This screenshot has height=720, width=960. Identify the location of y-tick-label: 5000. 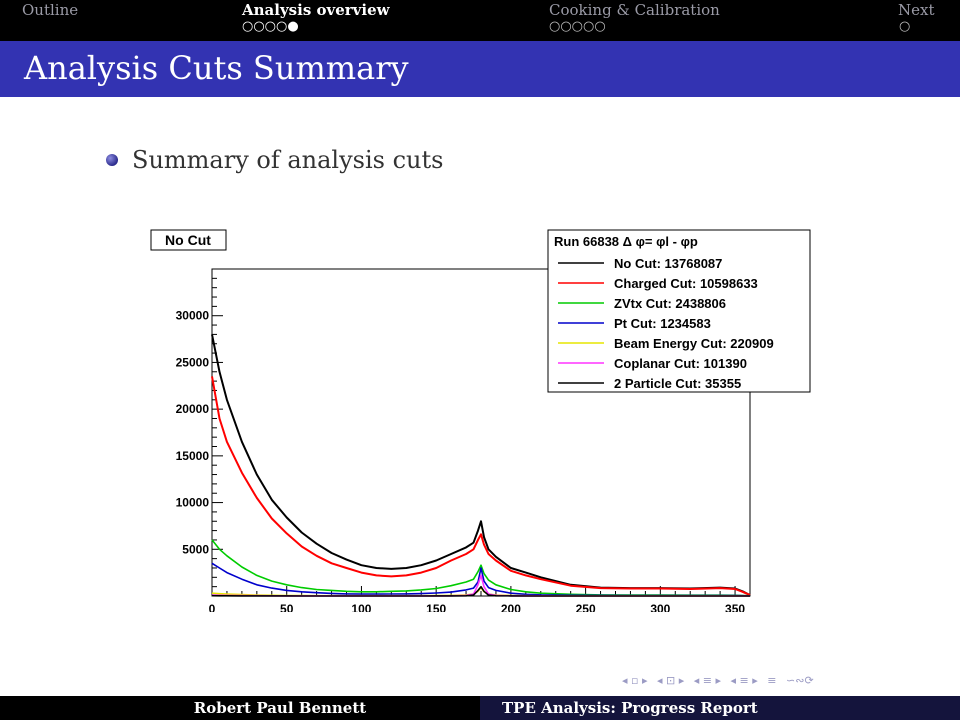
(195, 549).